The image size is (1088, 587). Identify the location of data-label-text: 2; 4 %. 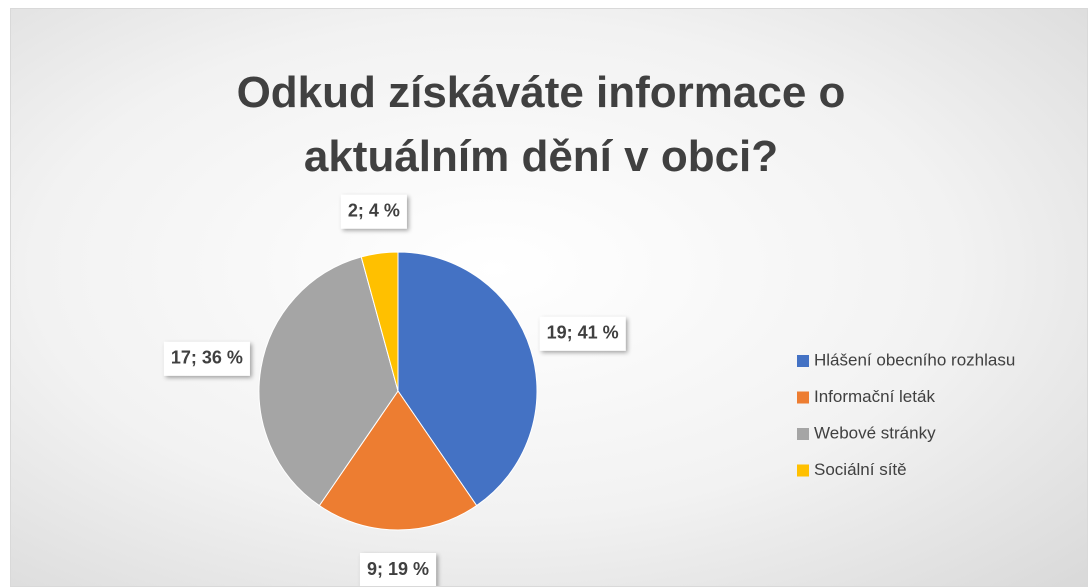
(374, 210).